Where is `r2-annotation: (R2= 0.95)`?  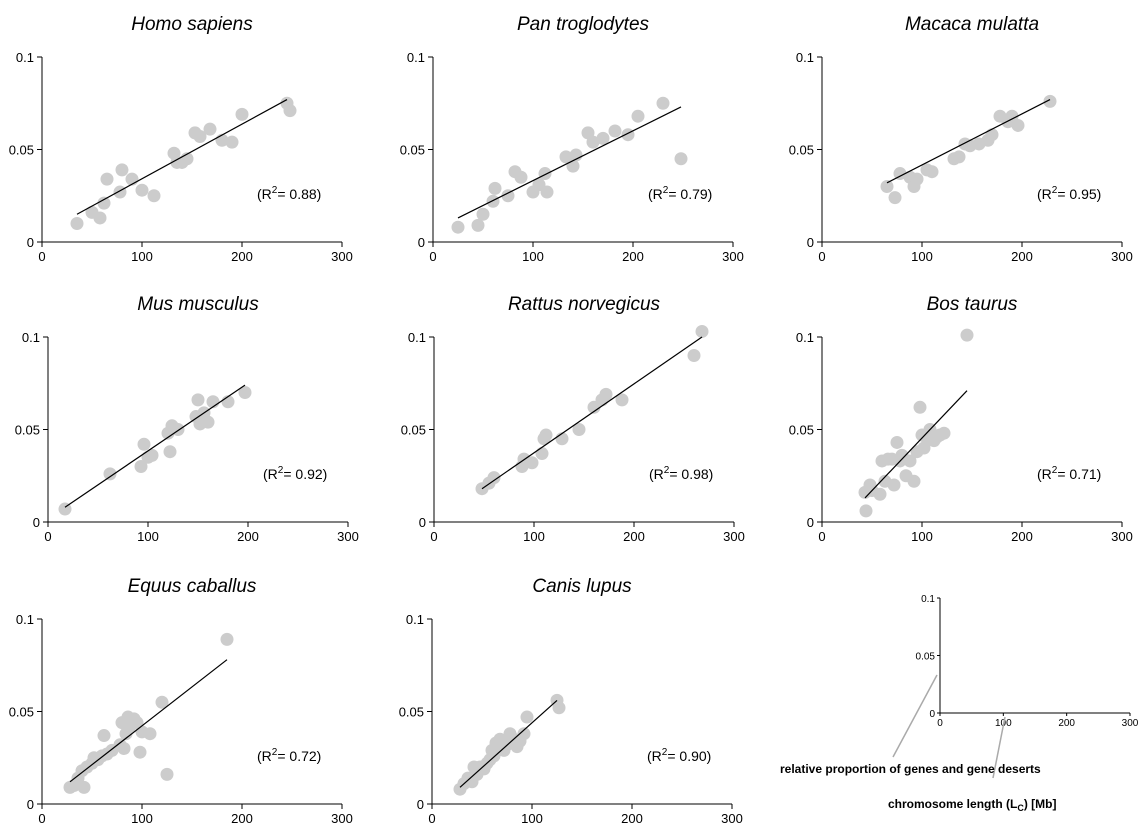
r2-annotation: (R2= 0.95) is located at coordinates (1069, 193).